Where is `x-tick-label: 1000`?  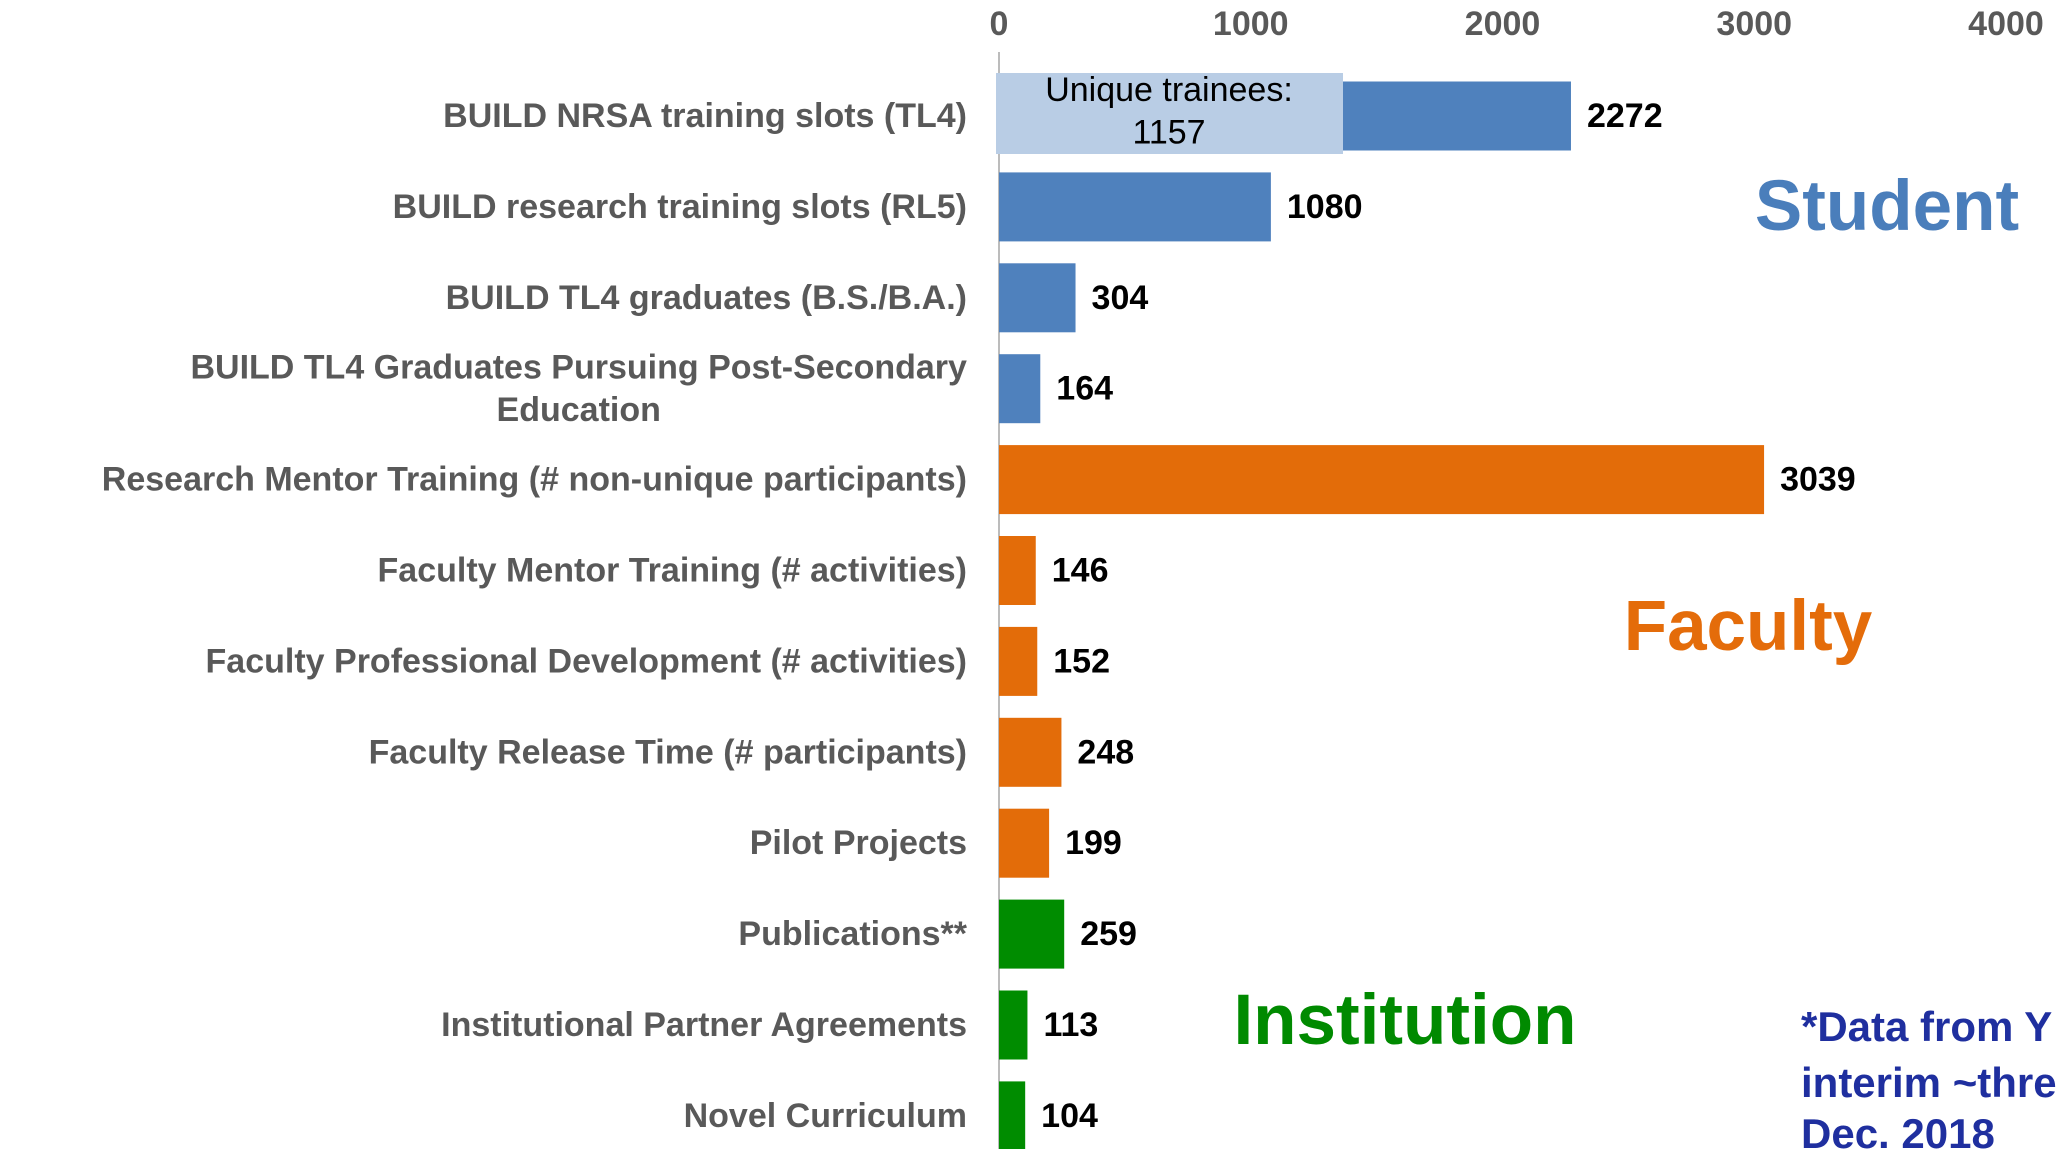
x-tick-label: 1000 is located at coordinates (1251, 24).